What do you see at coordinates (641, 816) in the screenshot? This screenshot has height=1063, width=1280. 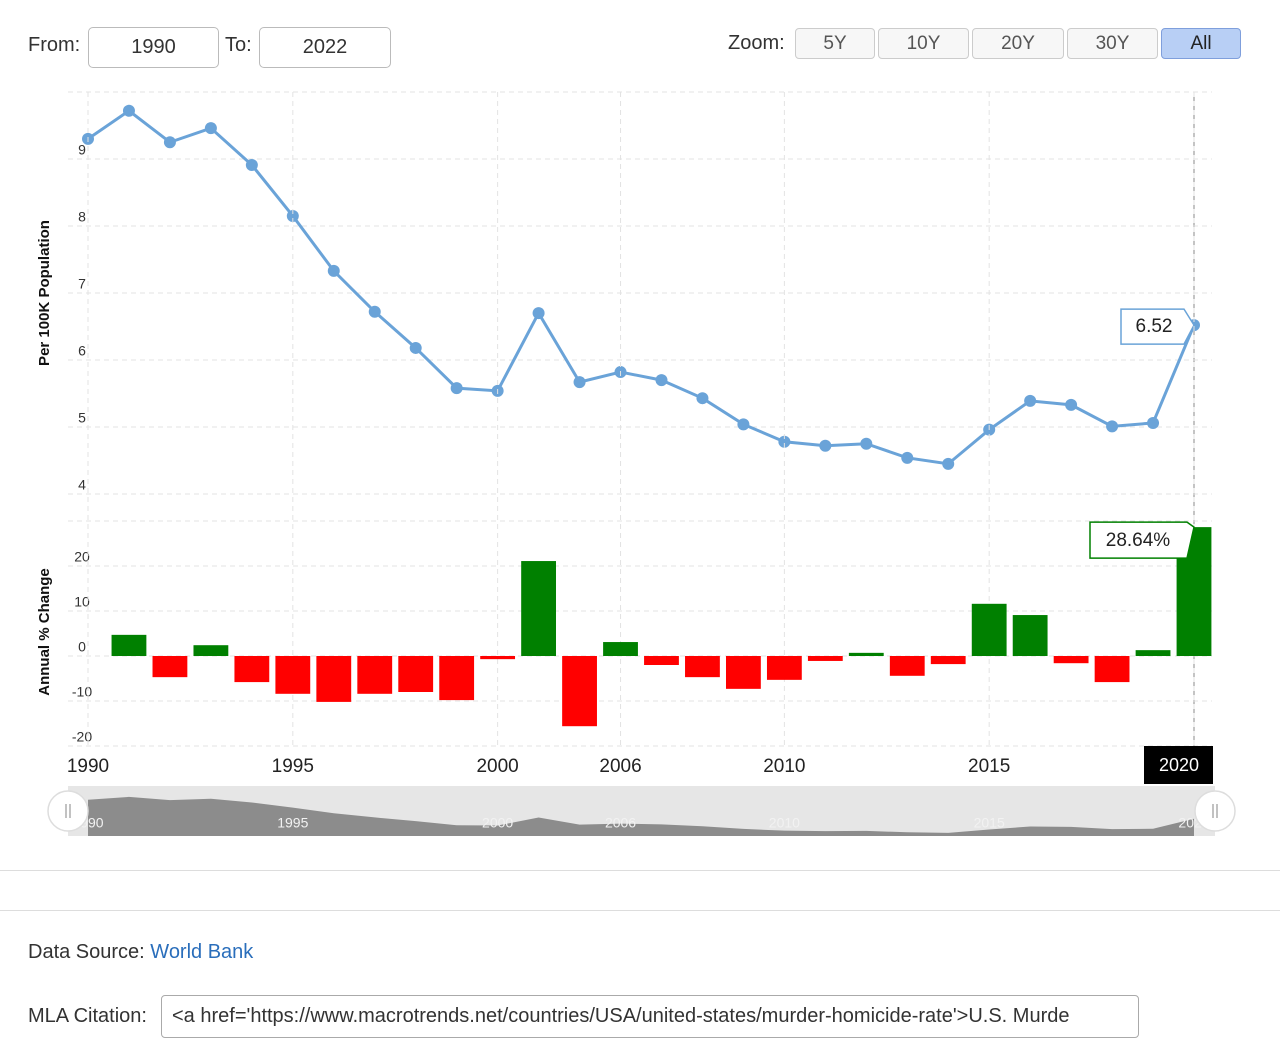 I see `navigator-area` at bounding box center [641, 816].